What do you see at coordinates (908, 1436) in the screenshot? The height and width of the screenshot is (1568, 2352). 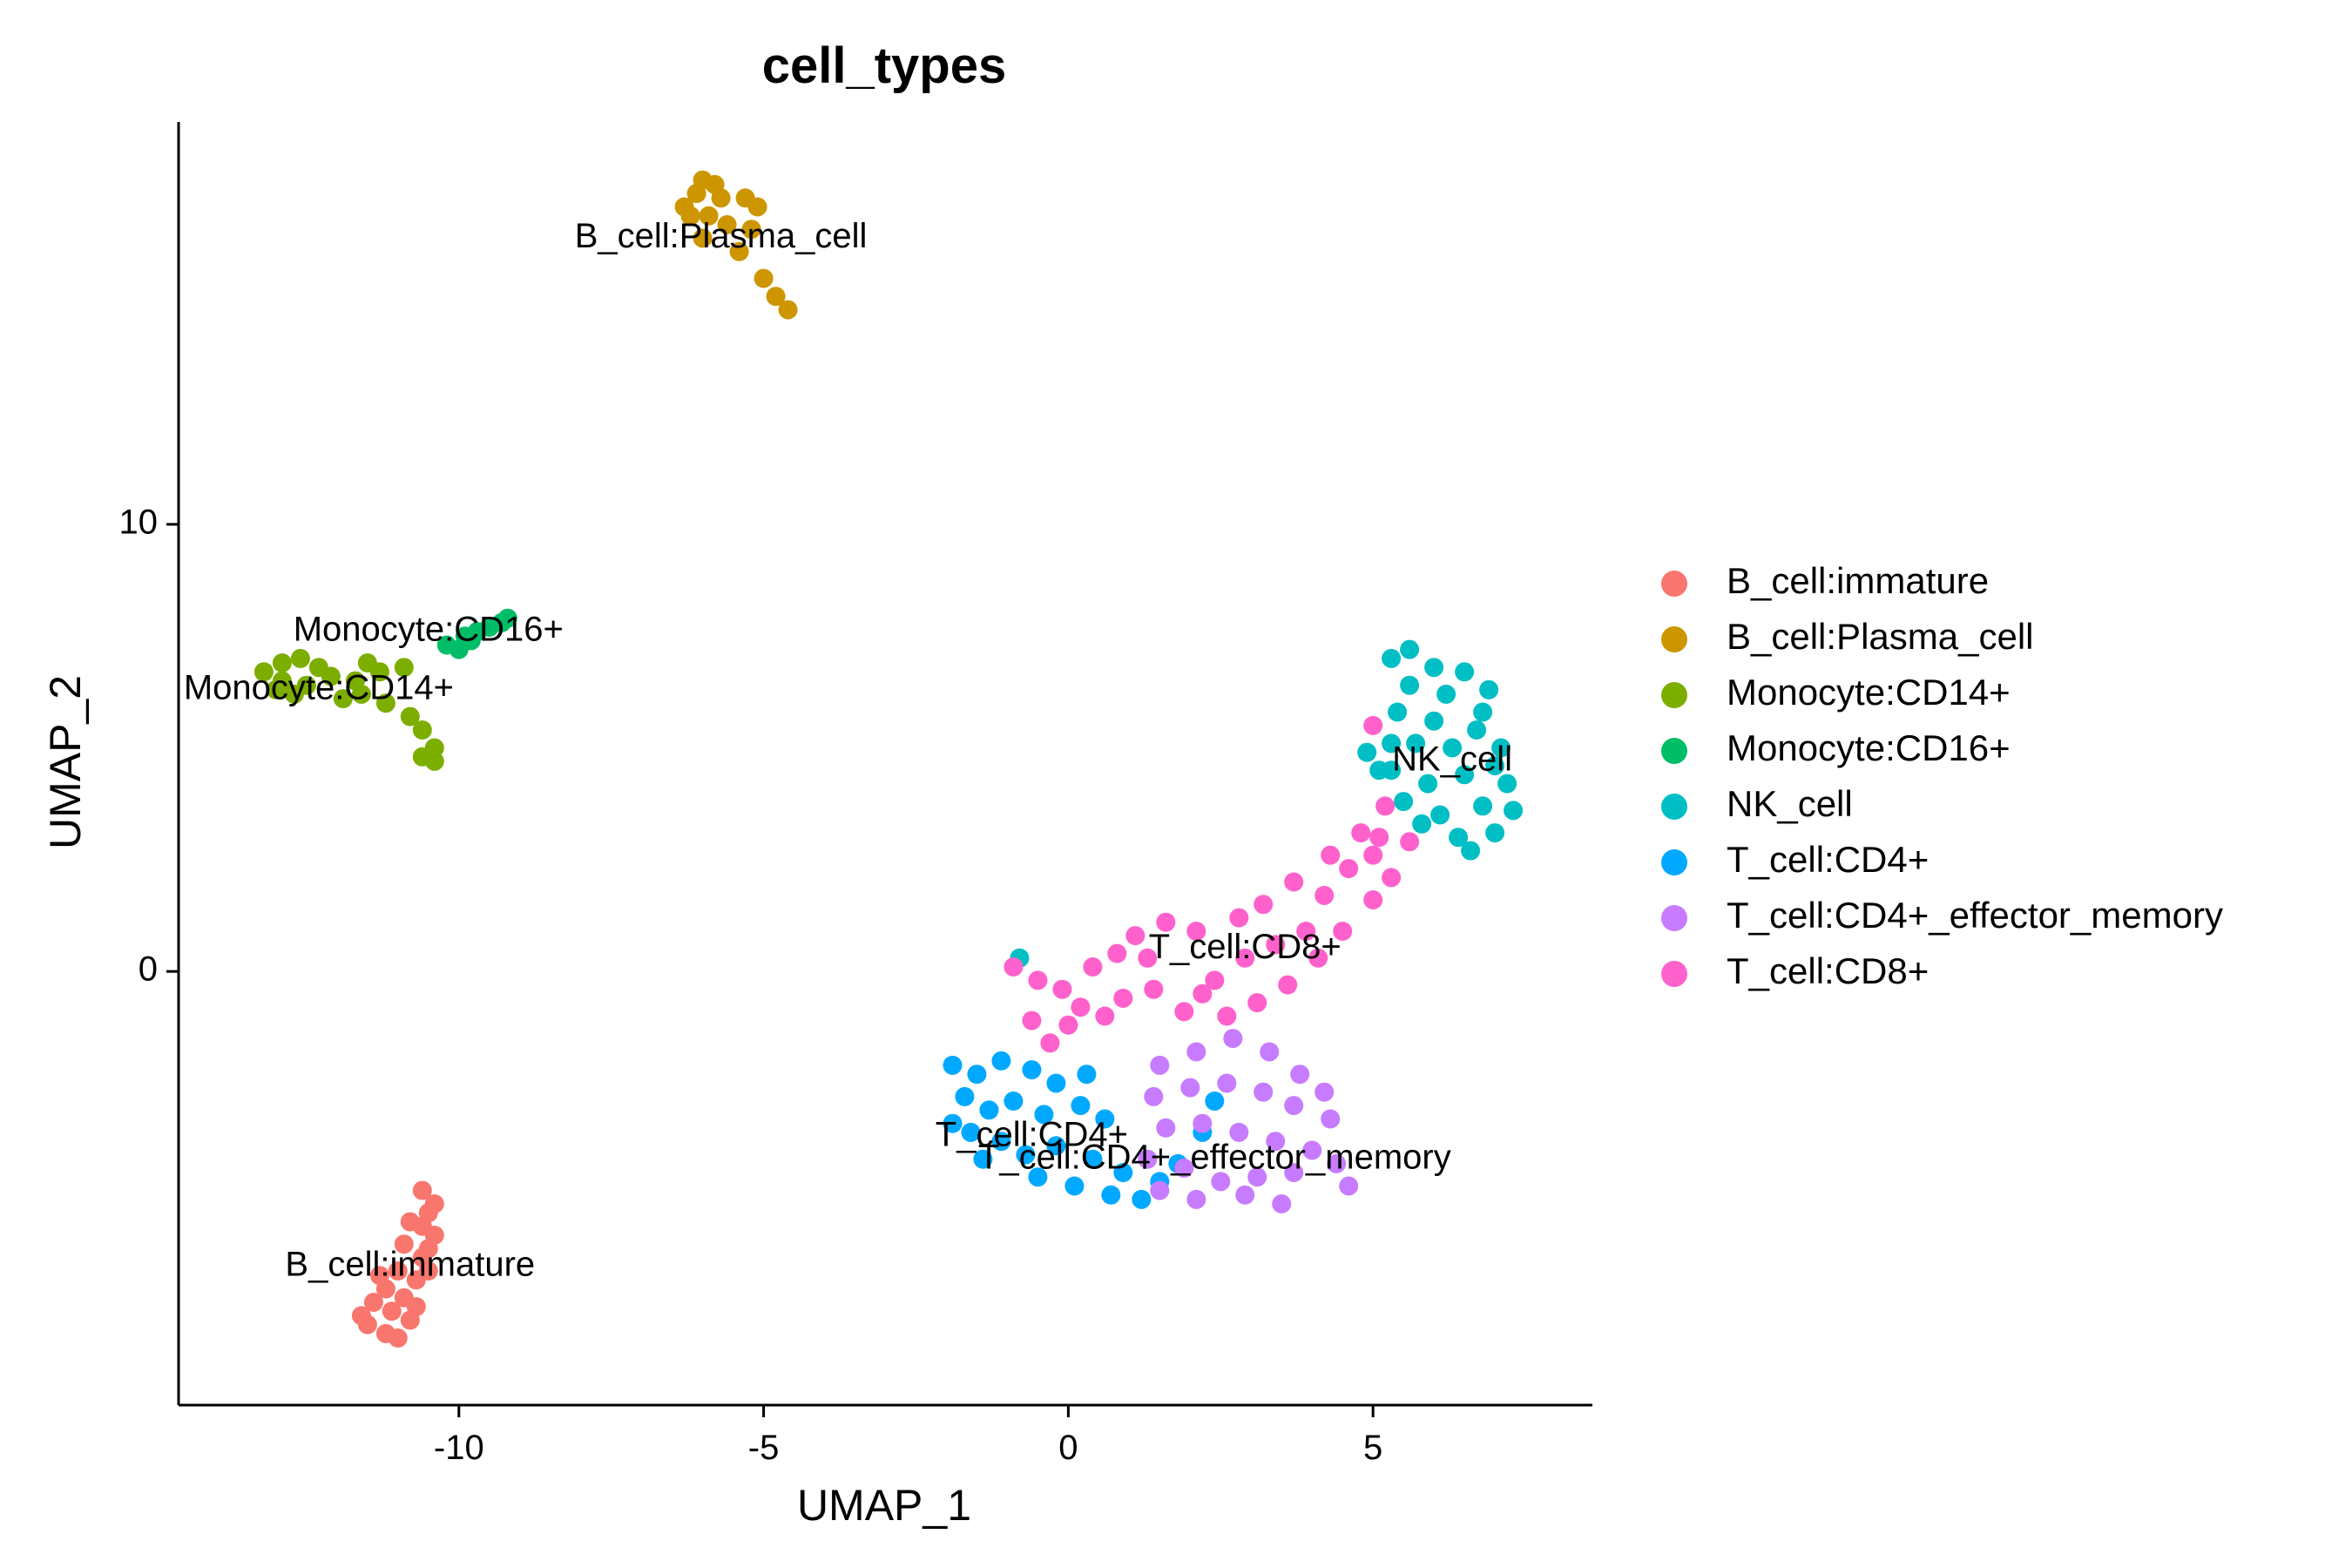 I see `x-axis-ticks: -10 -5 0 5` at bounding box center [908, 1436].